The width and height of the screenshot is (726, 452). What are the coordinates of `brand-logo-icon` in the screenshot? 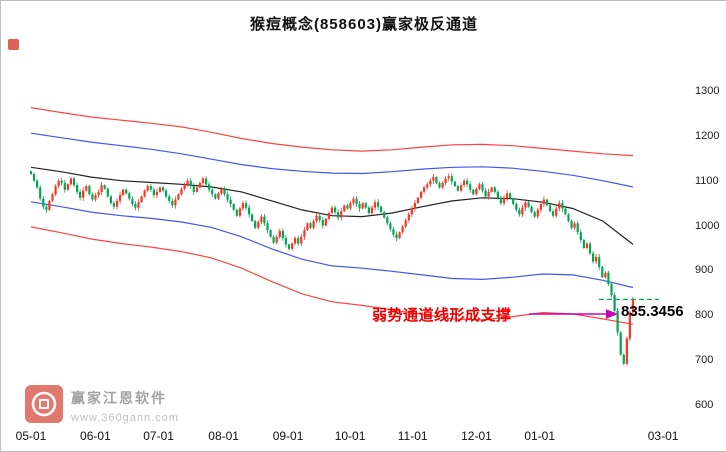 It's located at (44, 404).